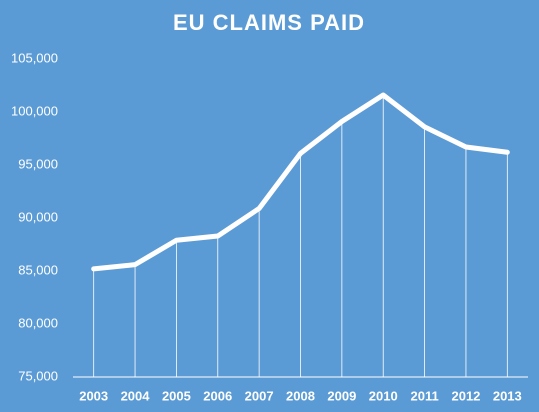 The image size is (539, 412). What do you see at coordinates (38, 322) in the screenshot?
I see `y-tick-label: 80,000` at bounding box center [38, 322].